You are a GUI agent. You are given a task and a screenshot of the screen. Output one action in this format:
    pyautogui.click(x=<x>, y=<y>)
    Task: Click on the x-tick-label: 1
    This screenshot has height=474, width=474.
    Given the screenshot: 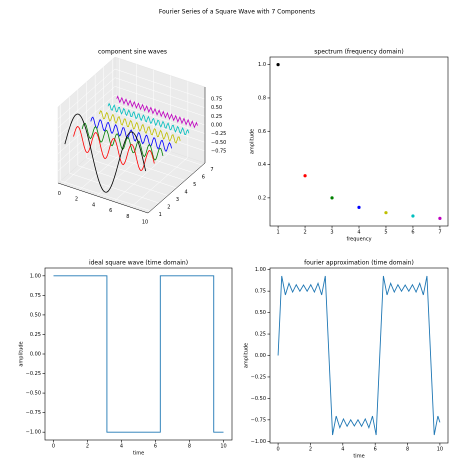 What is the action you would take?
    pyautogui.click(x=277, y=233)
    